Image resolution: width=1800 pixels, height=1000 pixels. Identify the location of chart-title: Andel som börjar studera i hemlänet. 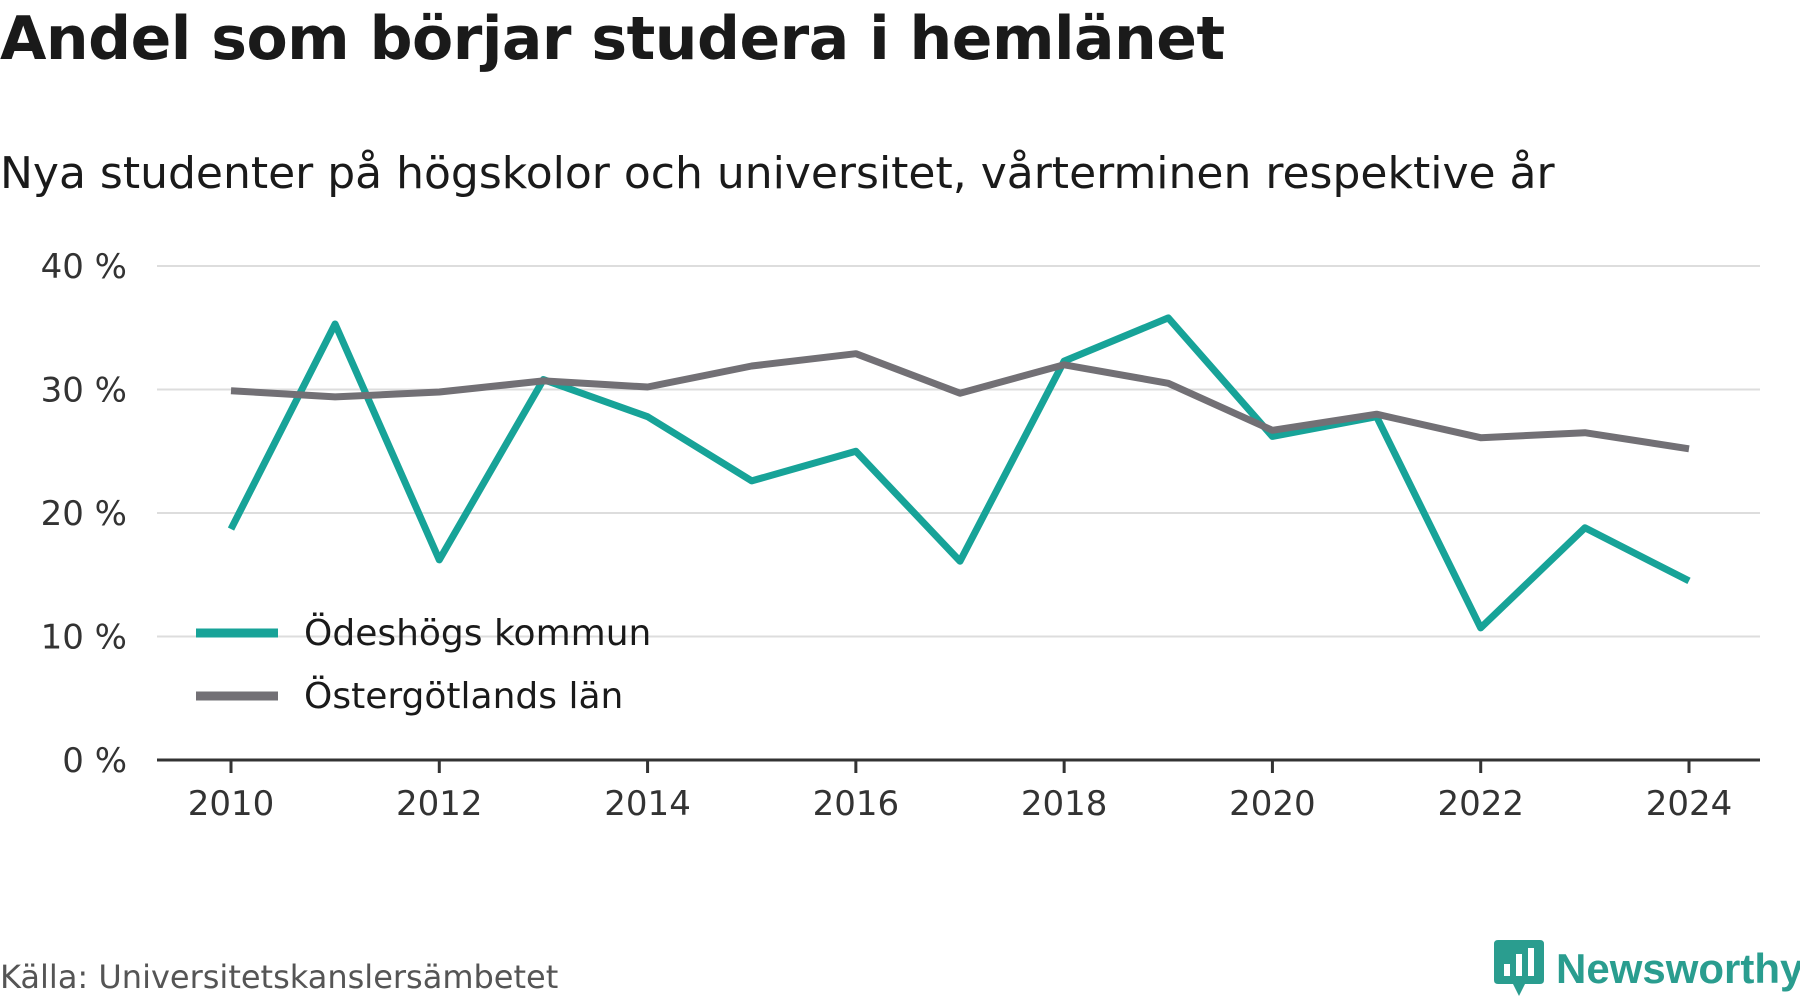
(612, 39).